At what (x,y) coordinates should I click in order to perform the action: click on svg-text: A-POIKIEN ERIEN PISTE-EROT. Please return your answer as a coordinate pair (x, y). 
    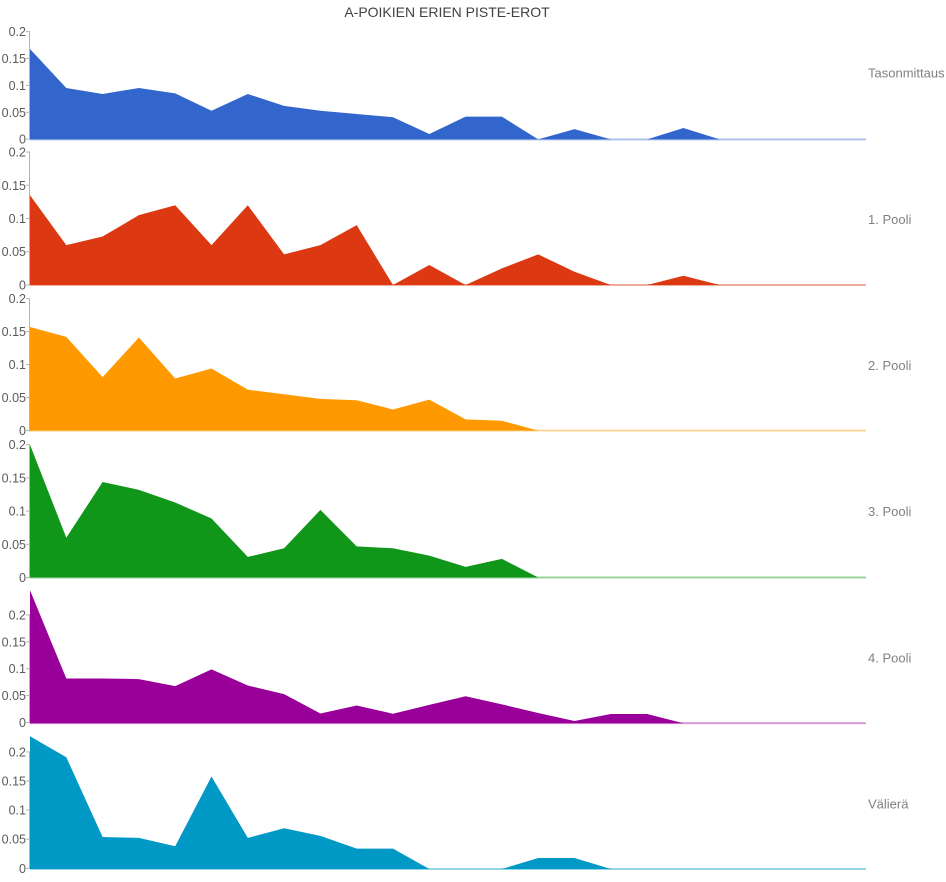
    Looking at the image, I should click on (447, 12).